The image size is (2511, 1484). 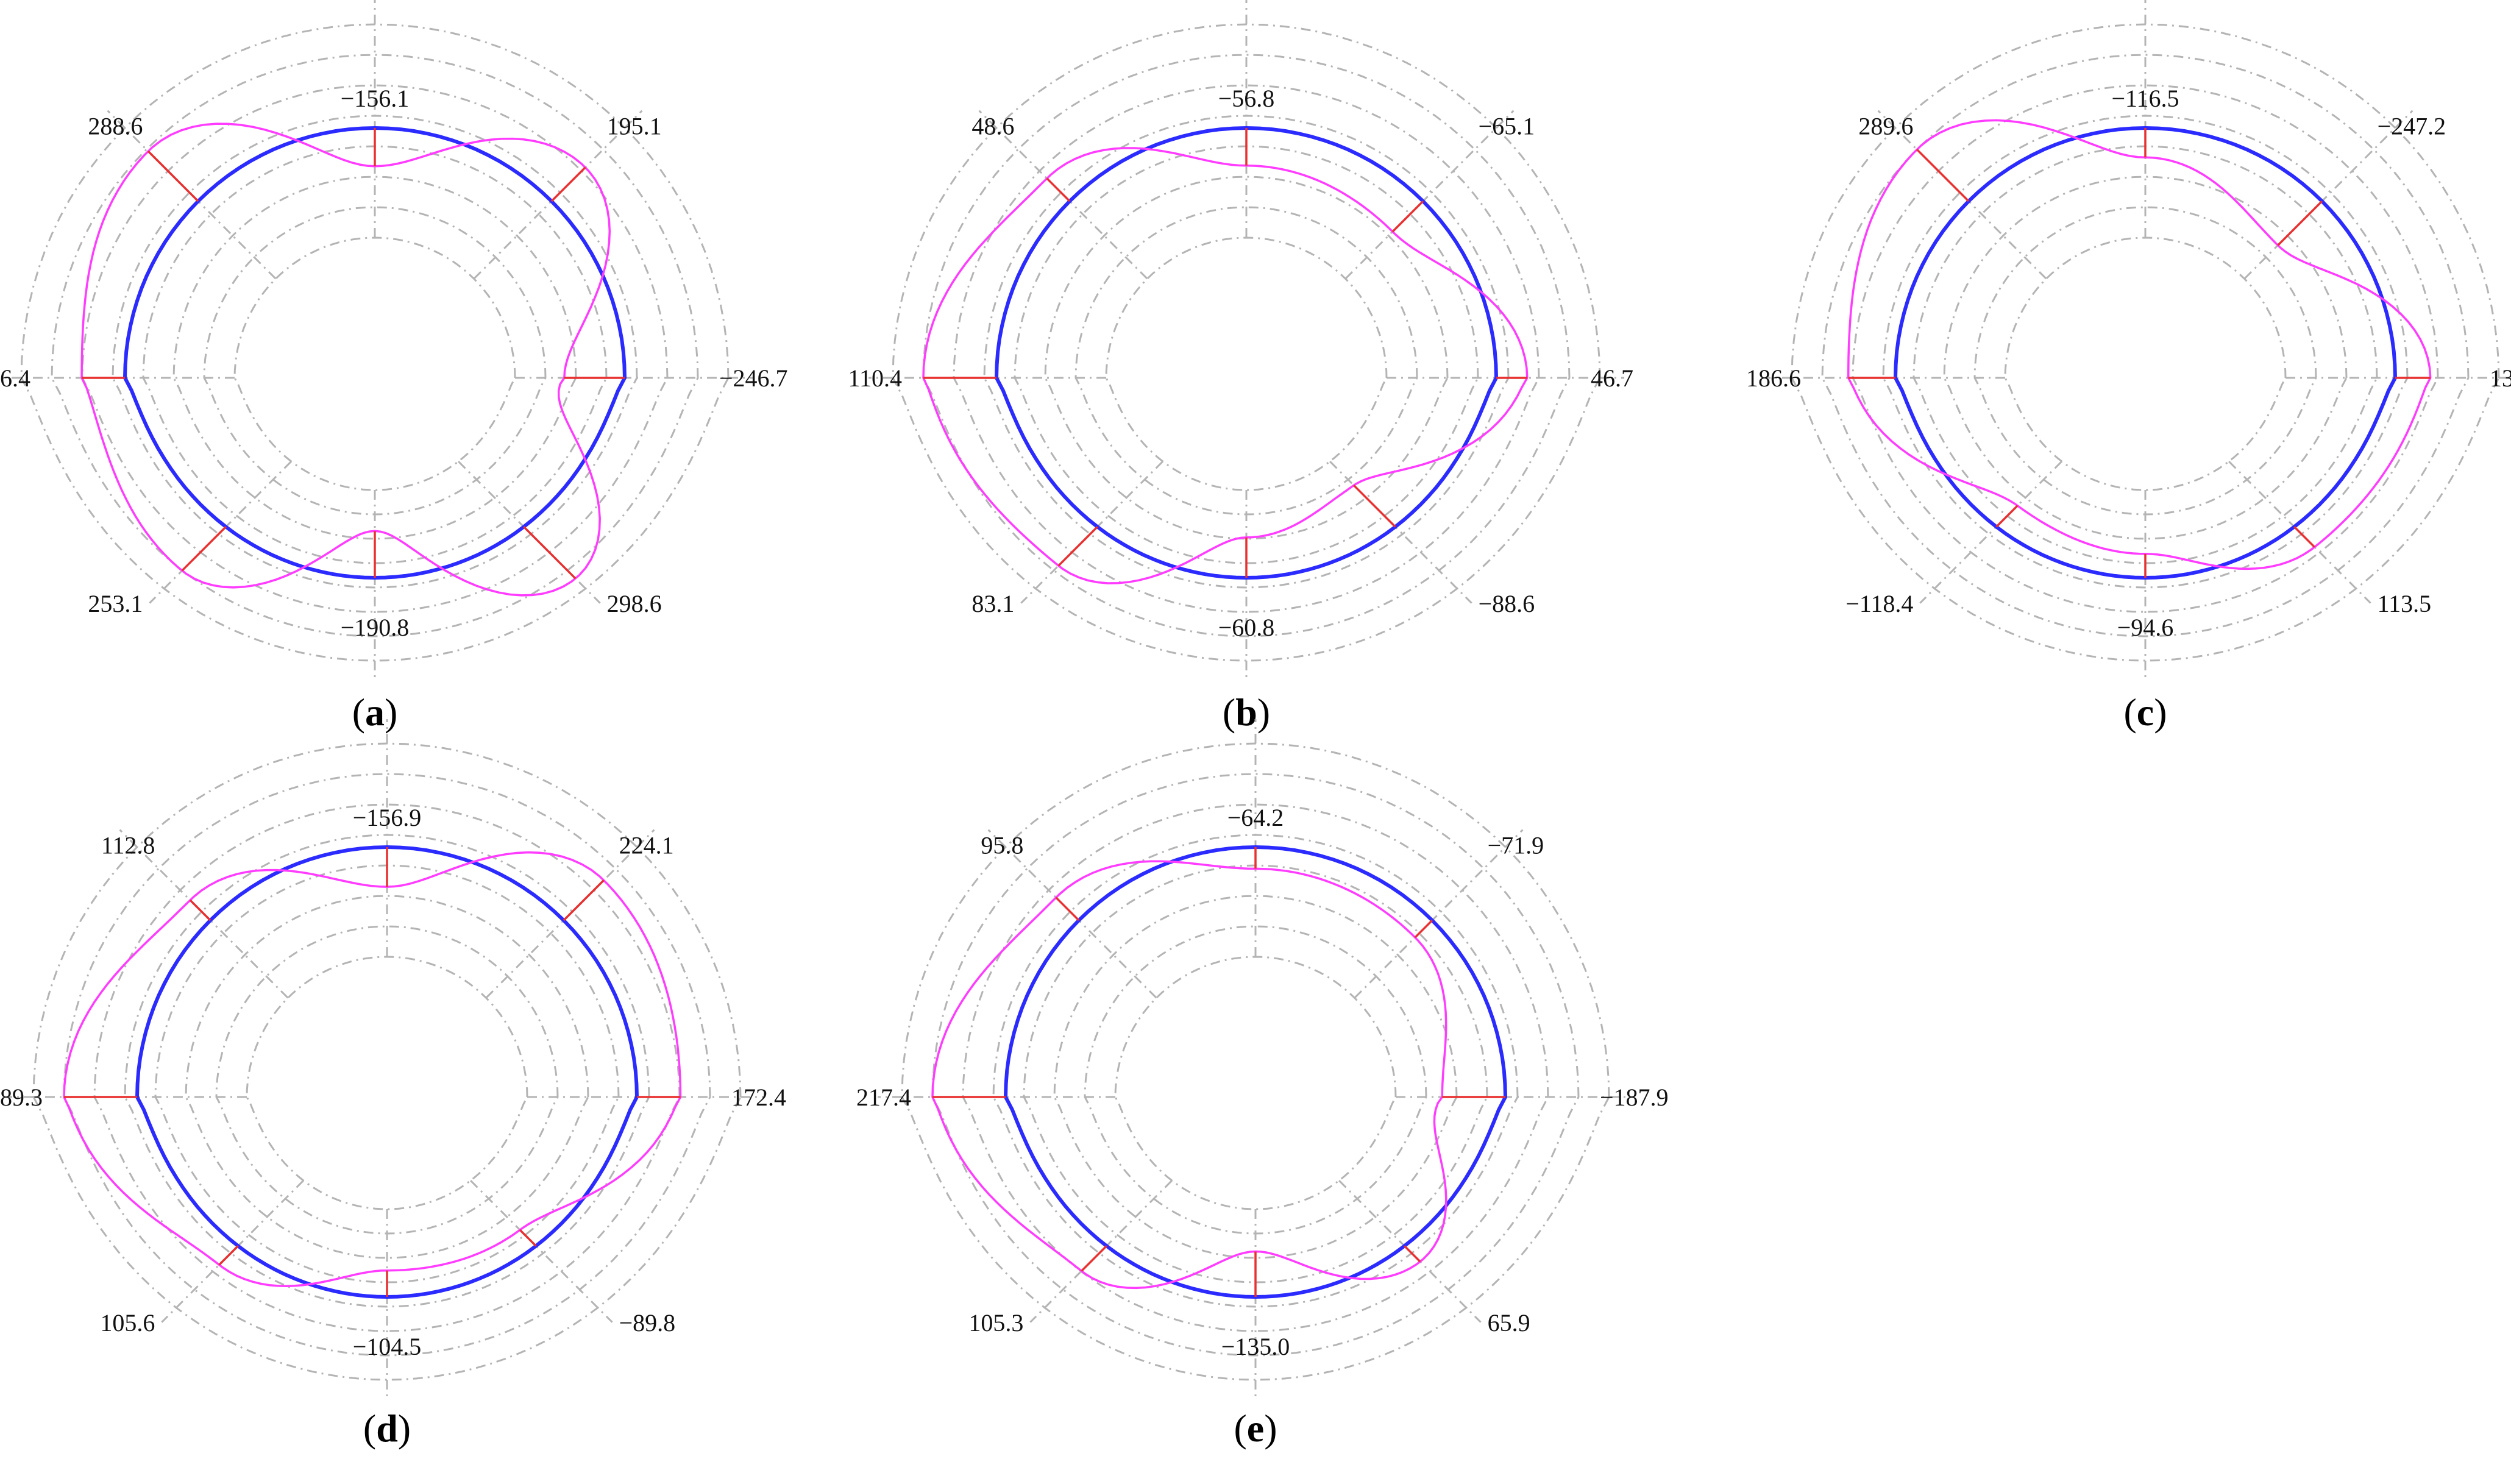 I want to click on value-label-invert: −135.0, so click(x=1255, y=1347).